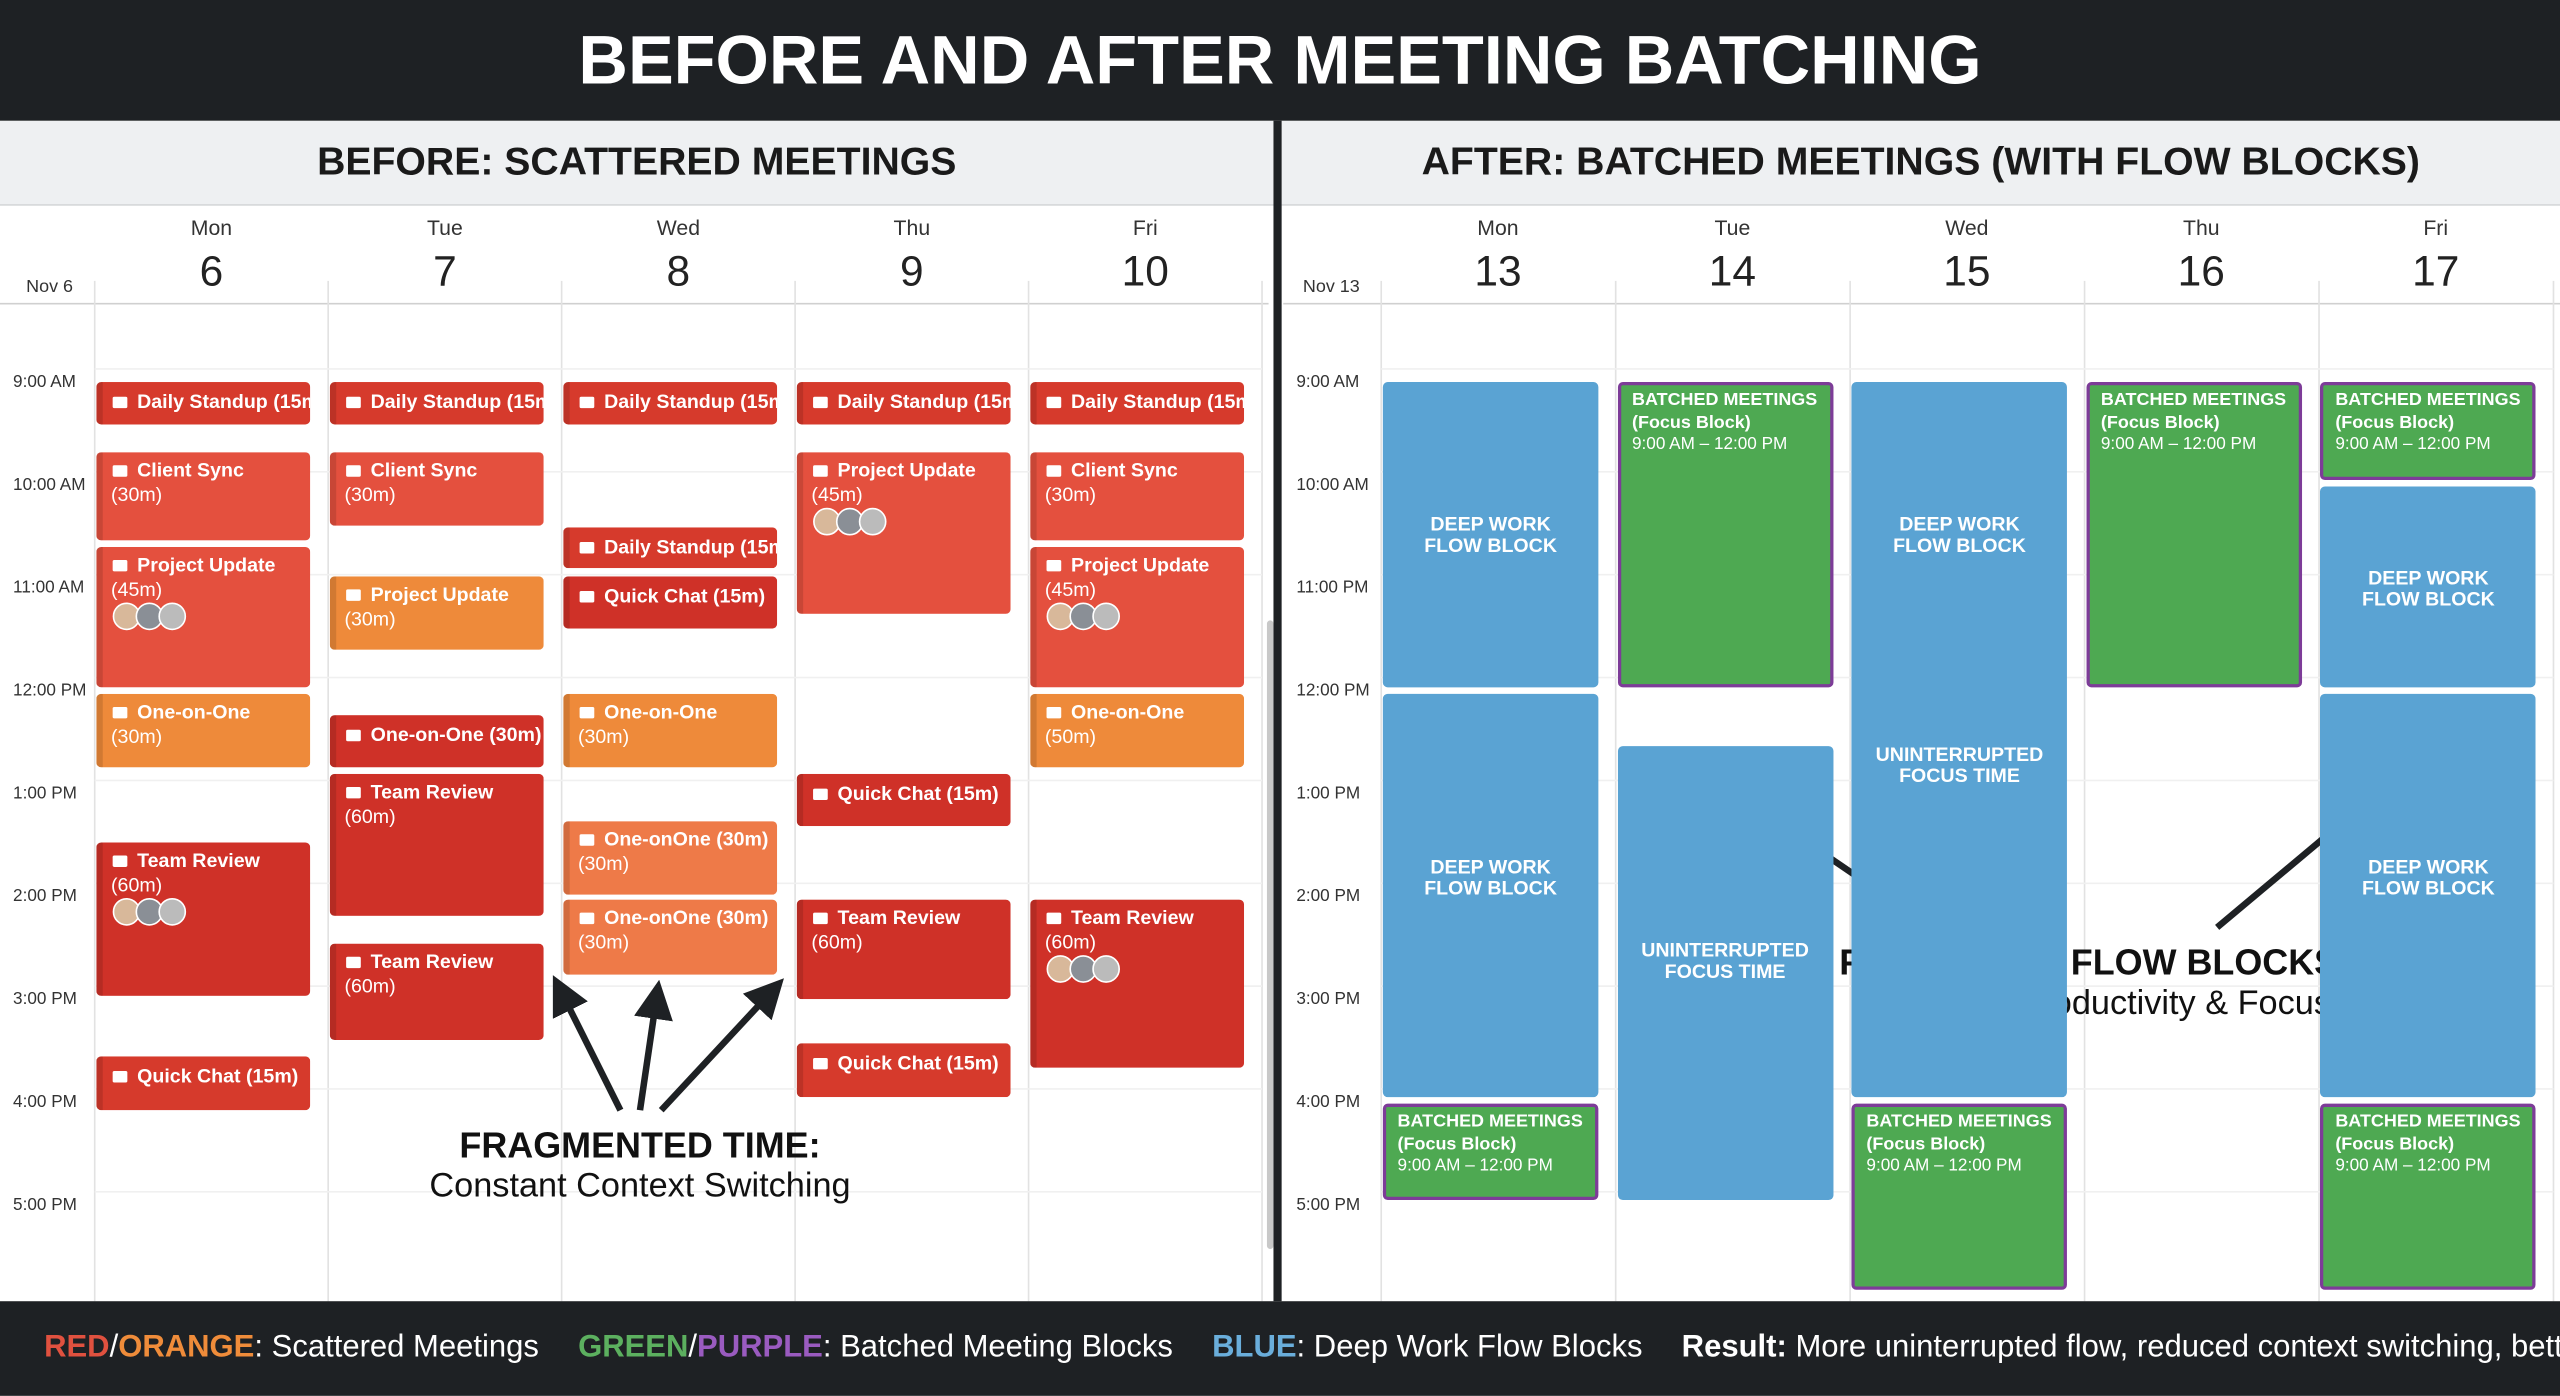  I want to click on event-detail: (45m), so click(837, 495).